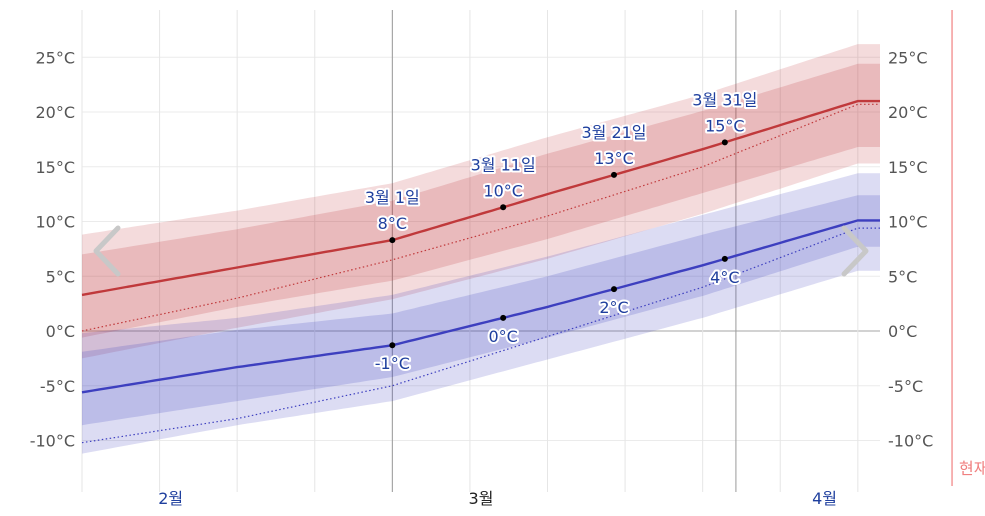 The height and width of the screenshot is (516, 985). Describe the element at coordinates (908, 222) in the screenshot. I see `y-tick-label-right: 10°C` at that location.